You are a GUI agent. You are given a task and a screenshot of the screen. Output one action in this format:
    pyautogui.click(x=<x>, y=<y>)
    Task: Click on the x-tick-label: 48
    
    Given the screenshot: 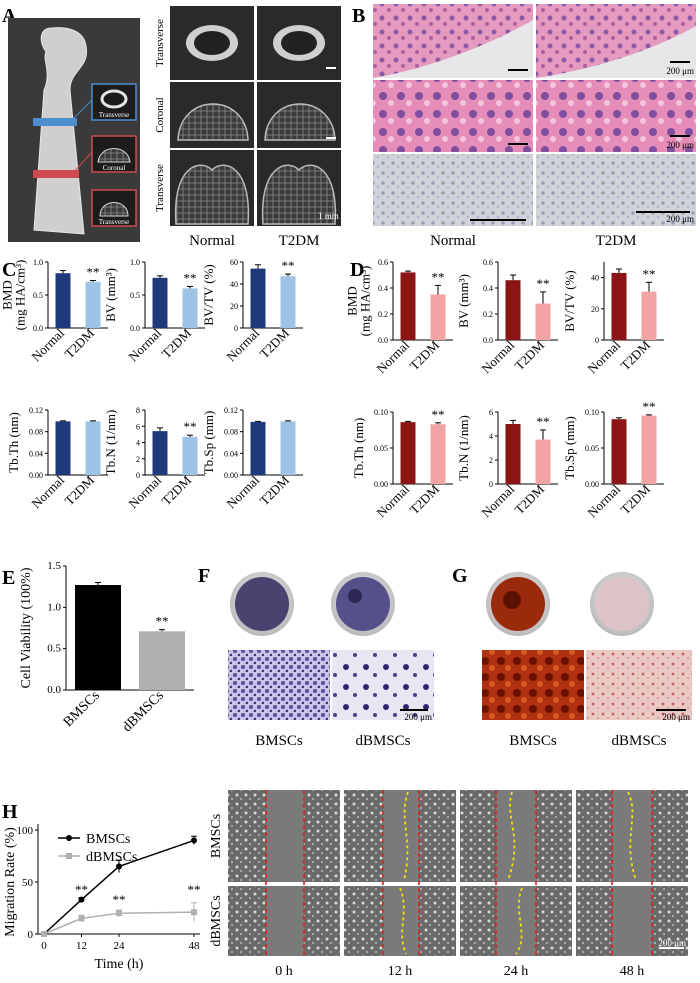 What is the action you would take?
    pyautogui.click(x=195, y=946)
    